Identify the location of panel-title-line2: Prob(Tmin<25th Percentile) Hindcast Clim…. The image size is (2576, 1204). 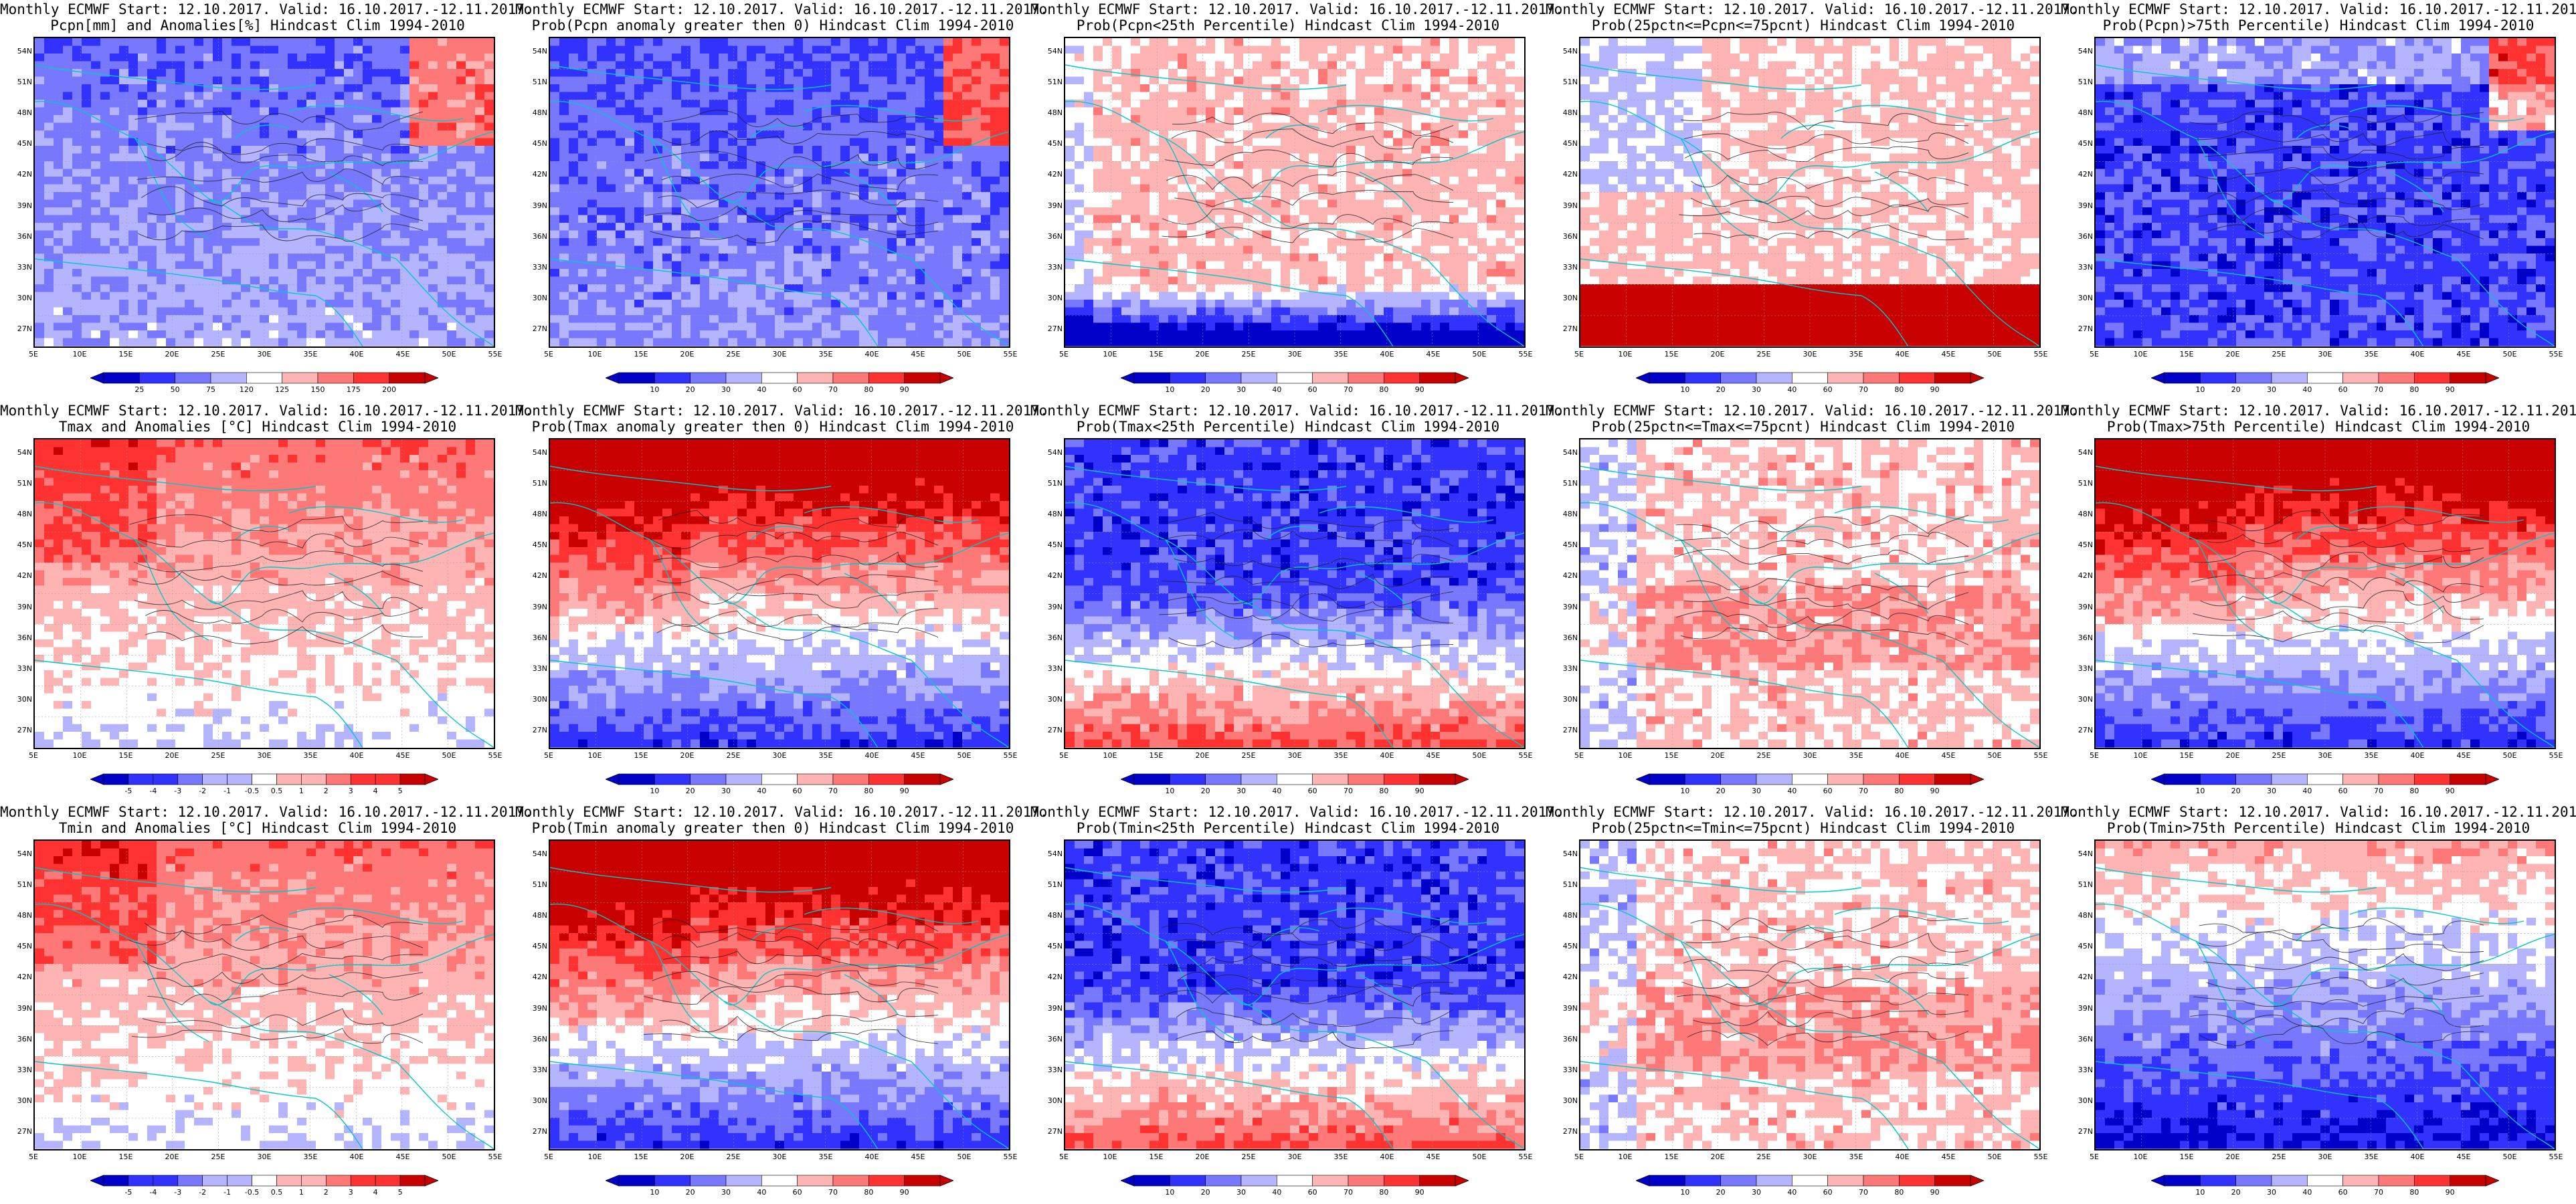
(1288, 828).